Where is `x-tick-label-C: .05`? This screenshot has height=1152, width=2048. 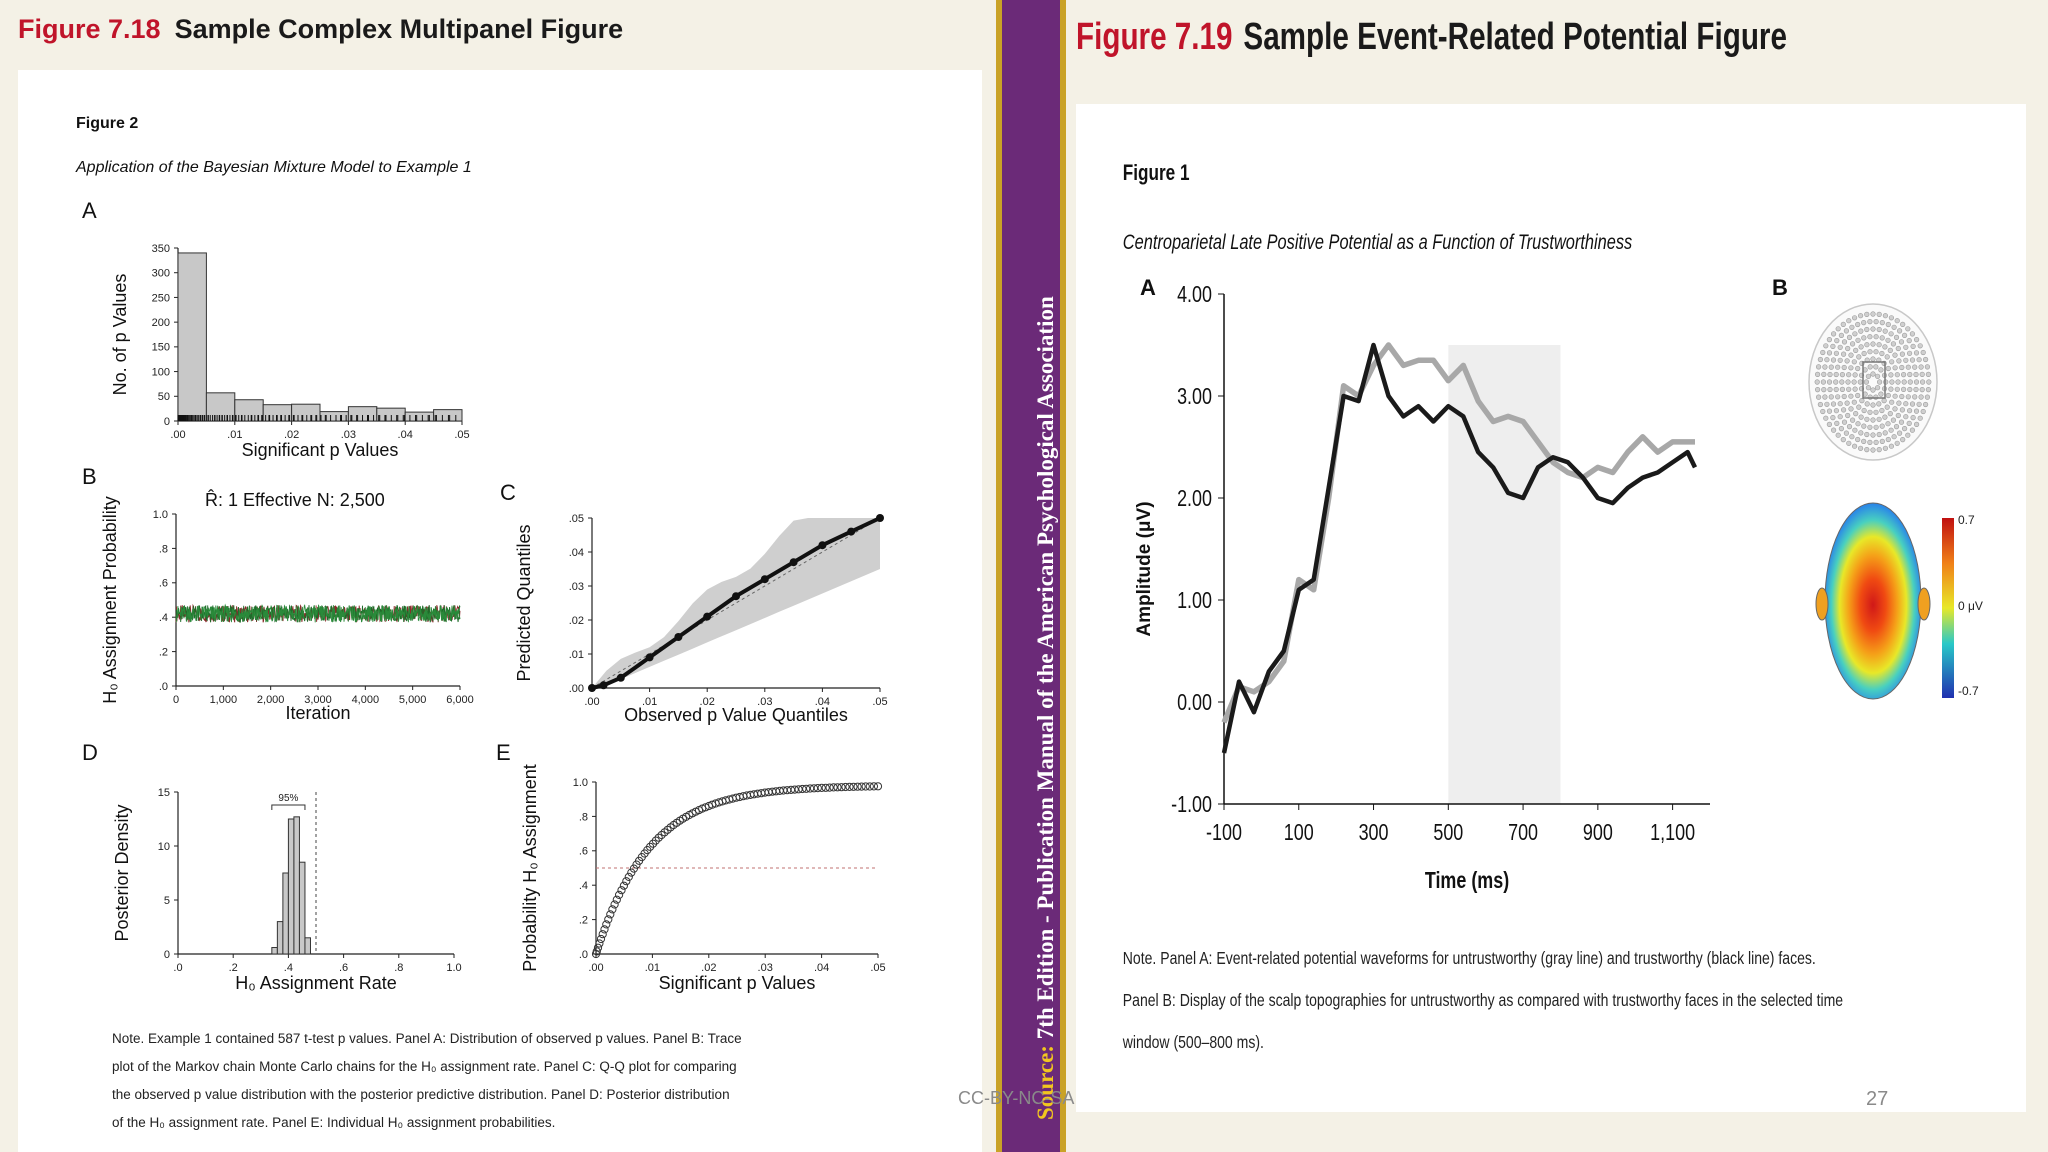 x-tick-label-C: .05 is located at coordinates (879, 702).